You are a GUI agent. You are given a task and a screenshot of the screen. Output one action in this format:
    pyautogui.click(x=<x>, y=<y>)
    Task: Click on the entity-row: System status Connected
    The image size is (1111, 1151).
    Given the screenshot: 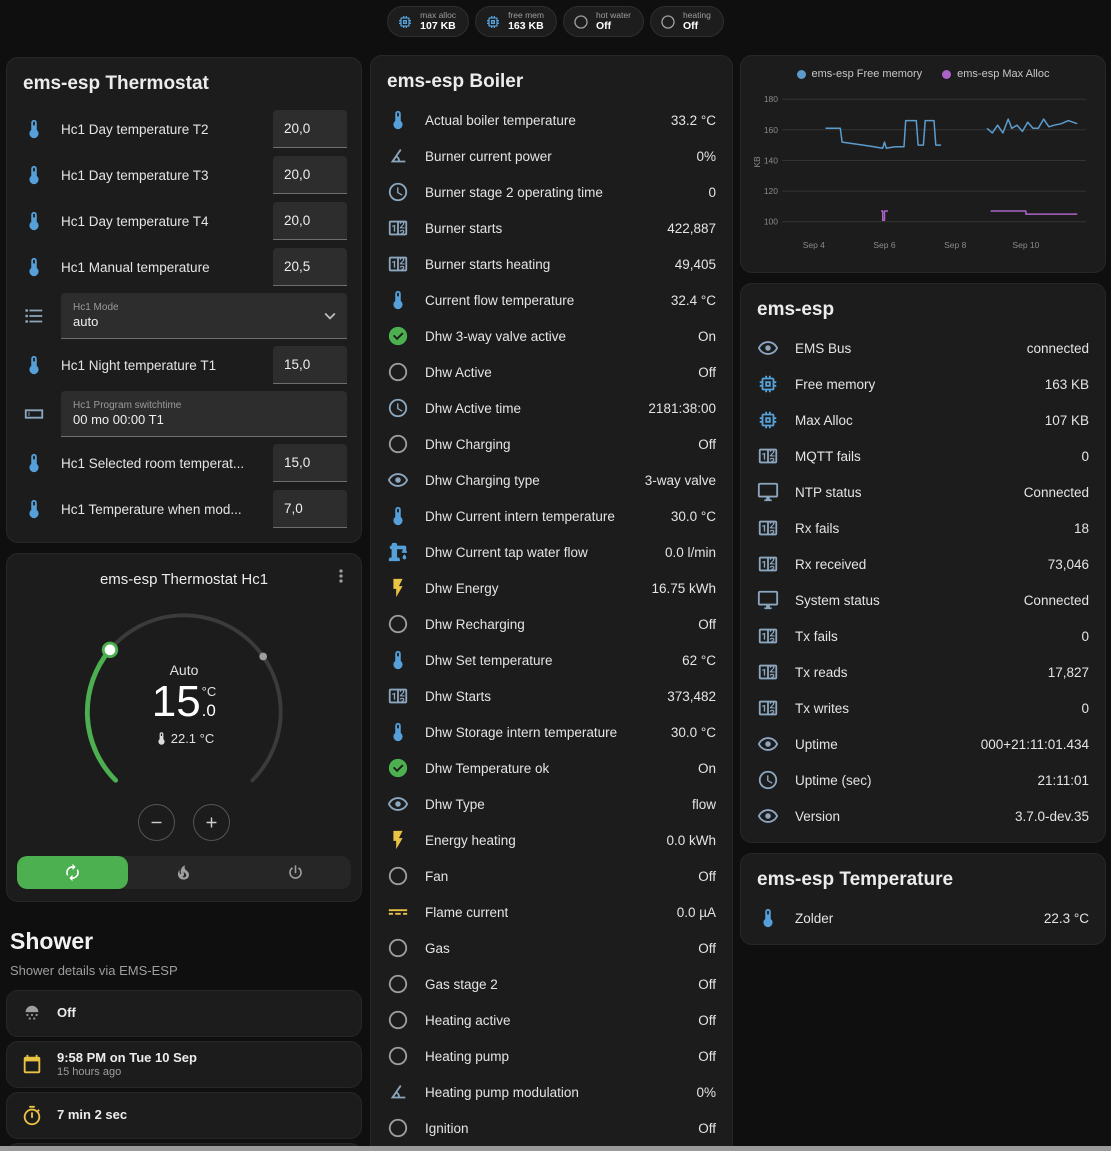 What is the action you would take?
    pyautogui.click(x=923, y=600)
    